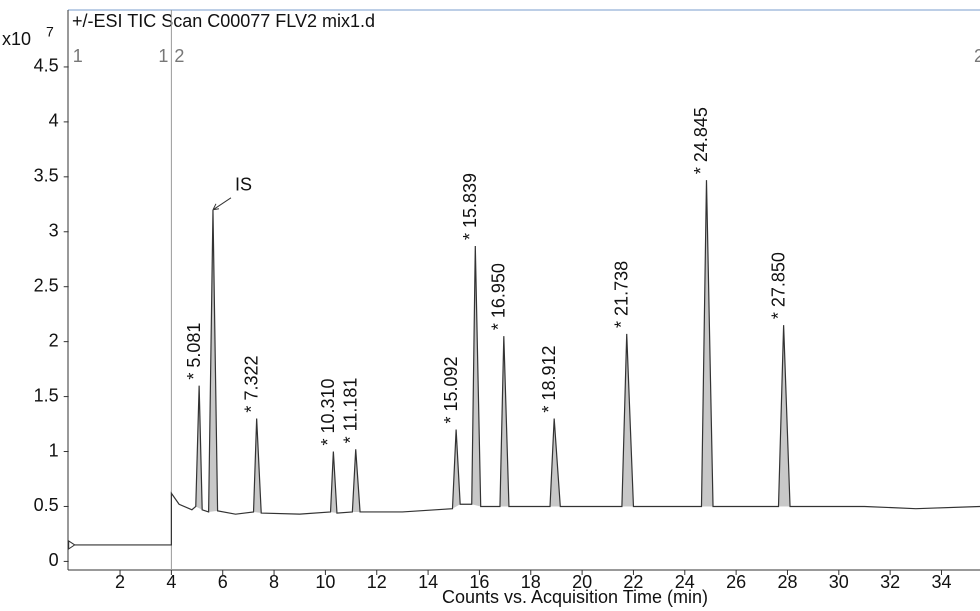  I want to click on peak-label: * 15.092, so click(451, 389).